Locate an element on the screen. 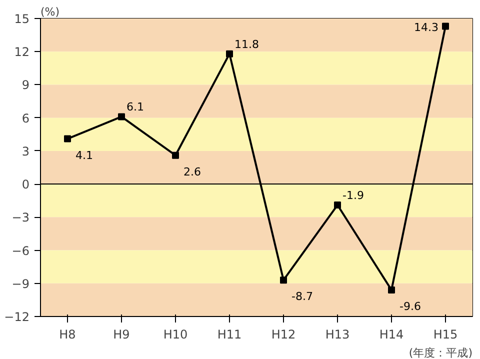 This screenshot has height=359, width=480. y-tick-label: −6 is located at coordinates (21, 251).